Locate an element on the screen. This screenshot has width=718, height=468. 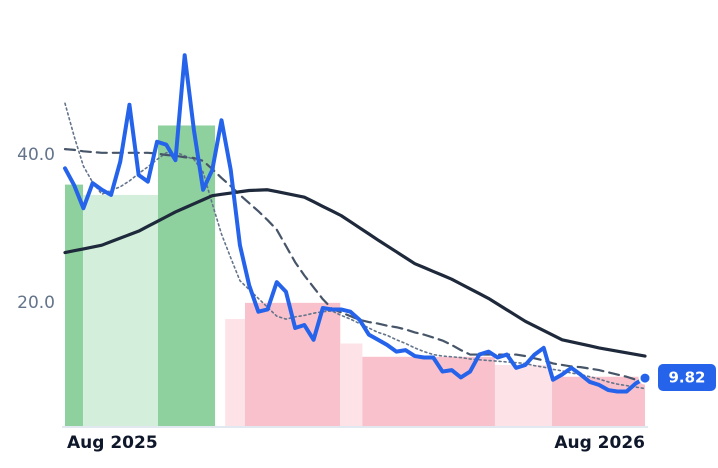
value-badge is located at coordinates (687, 377).